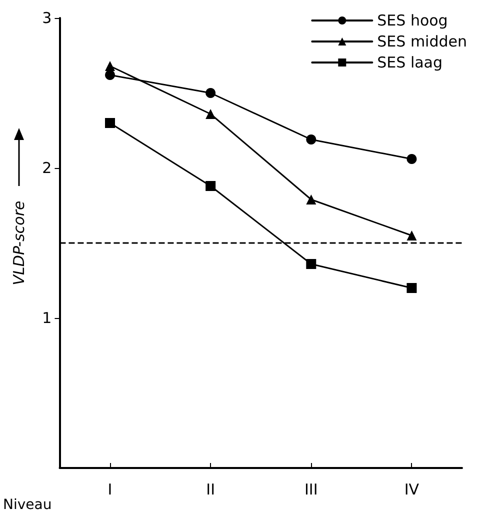  I want to click on x-tick-label: III, so click(311, 489).